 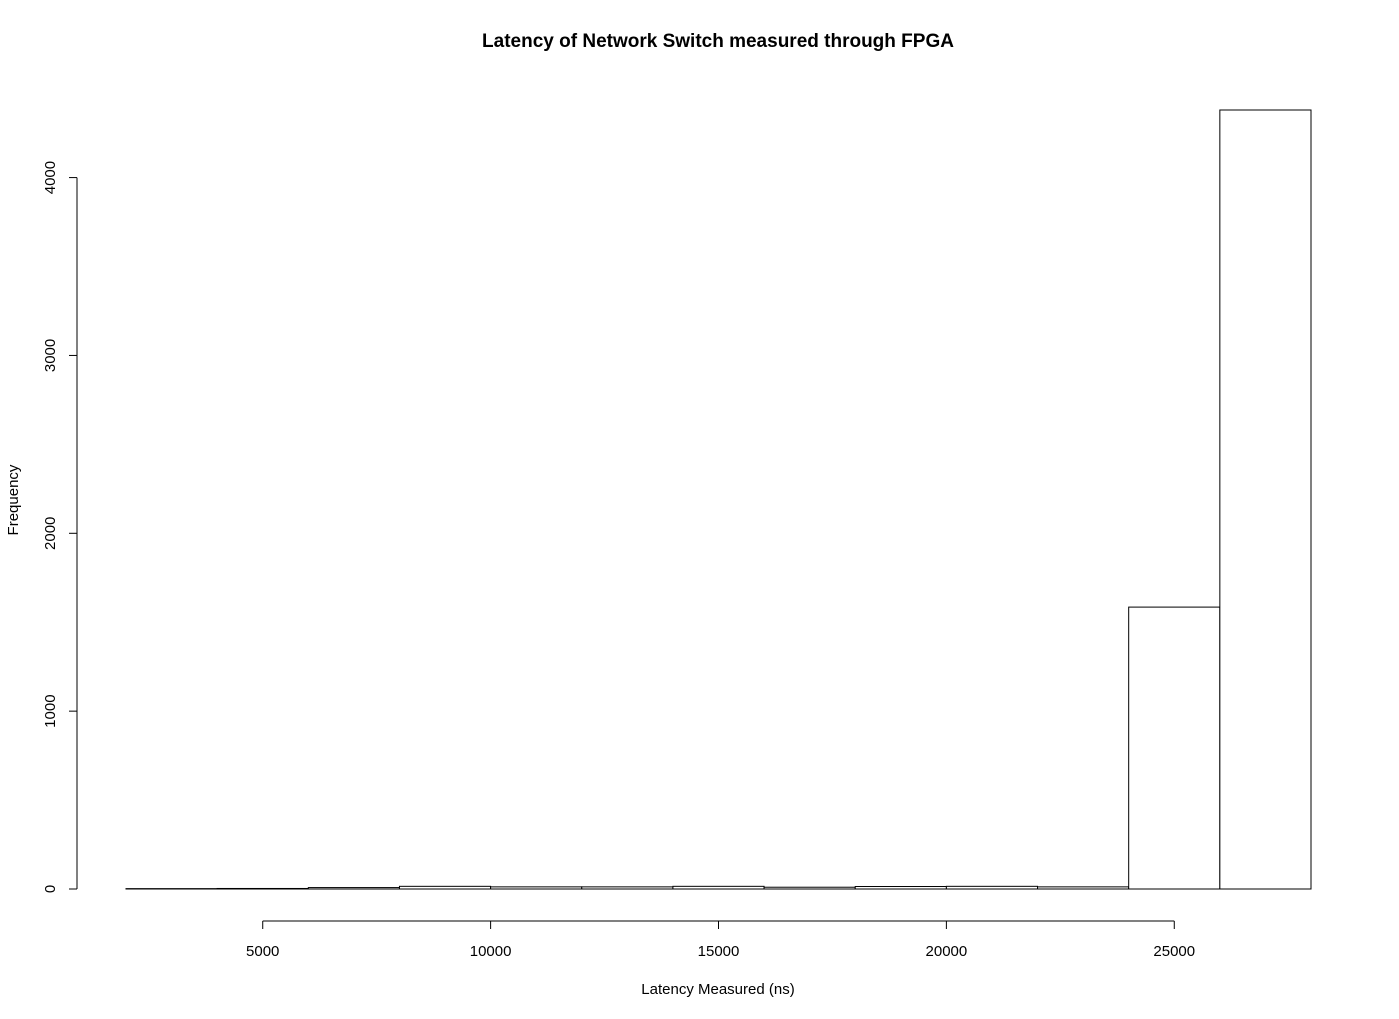 What do you see at coordinates (1174, 951) in the screenshot?
I see `x-tick-label: 25000` at bounding box center [1174, 951].